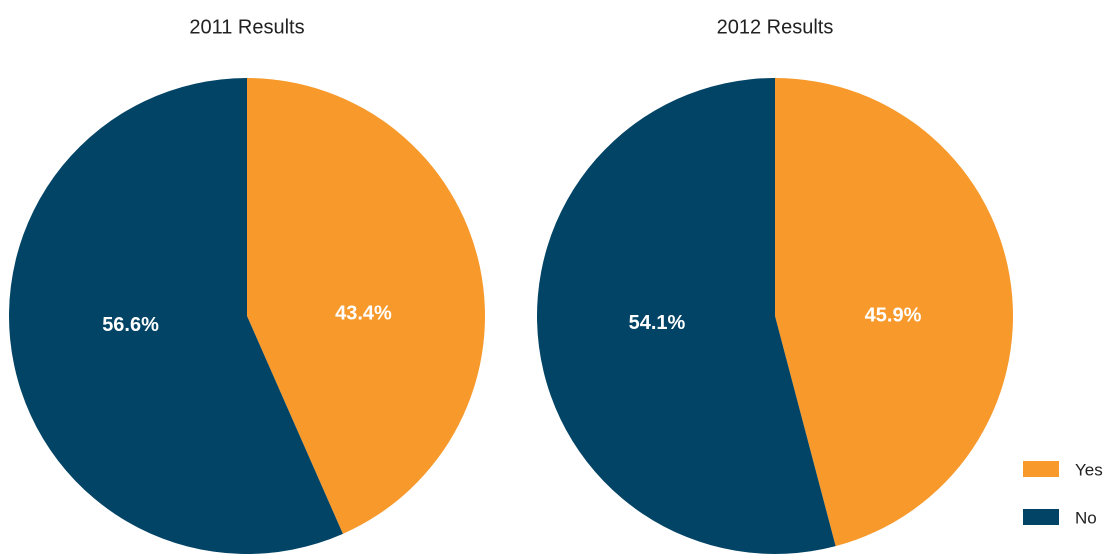 The height and width of the screenshot is (556, 1105). What do you see at coordinates (1089, 469) in the screenshot?
I see `legend-label: Yes` at bounding box center [1089, 469].